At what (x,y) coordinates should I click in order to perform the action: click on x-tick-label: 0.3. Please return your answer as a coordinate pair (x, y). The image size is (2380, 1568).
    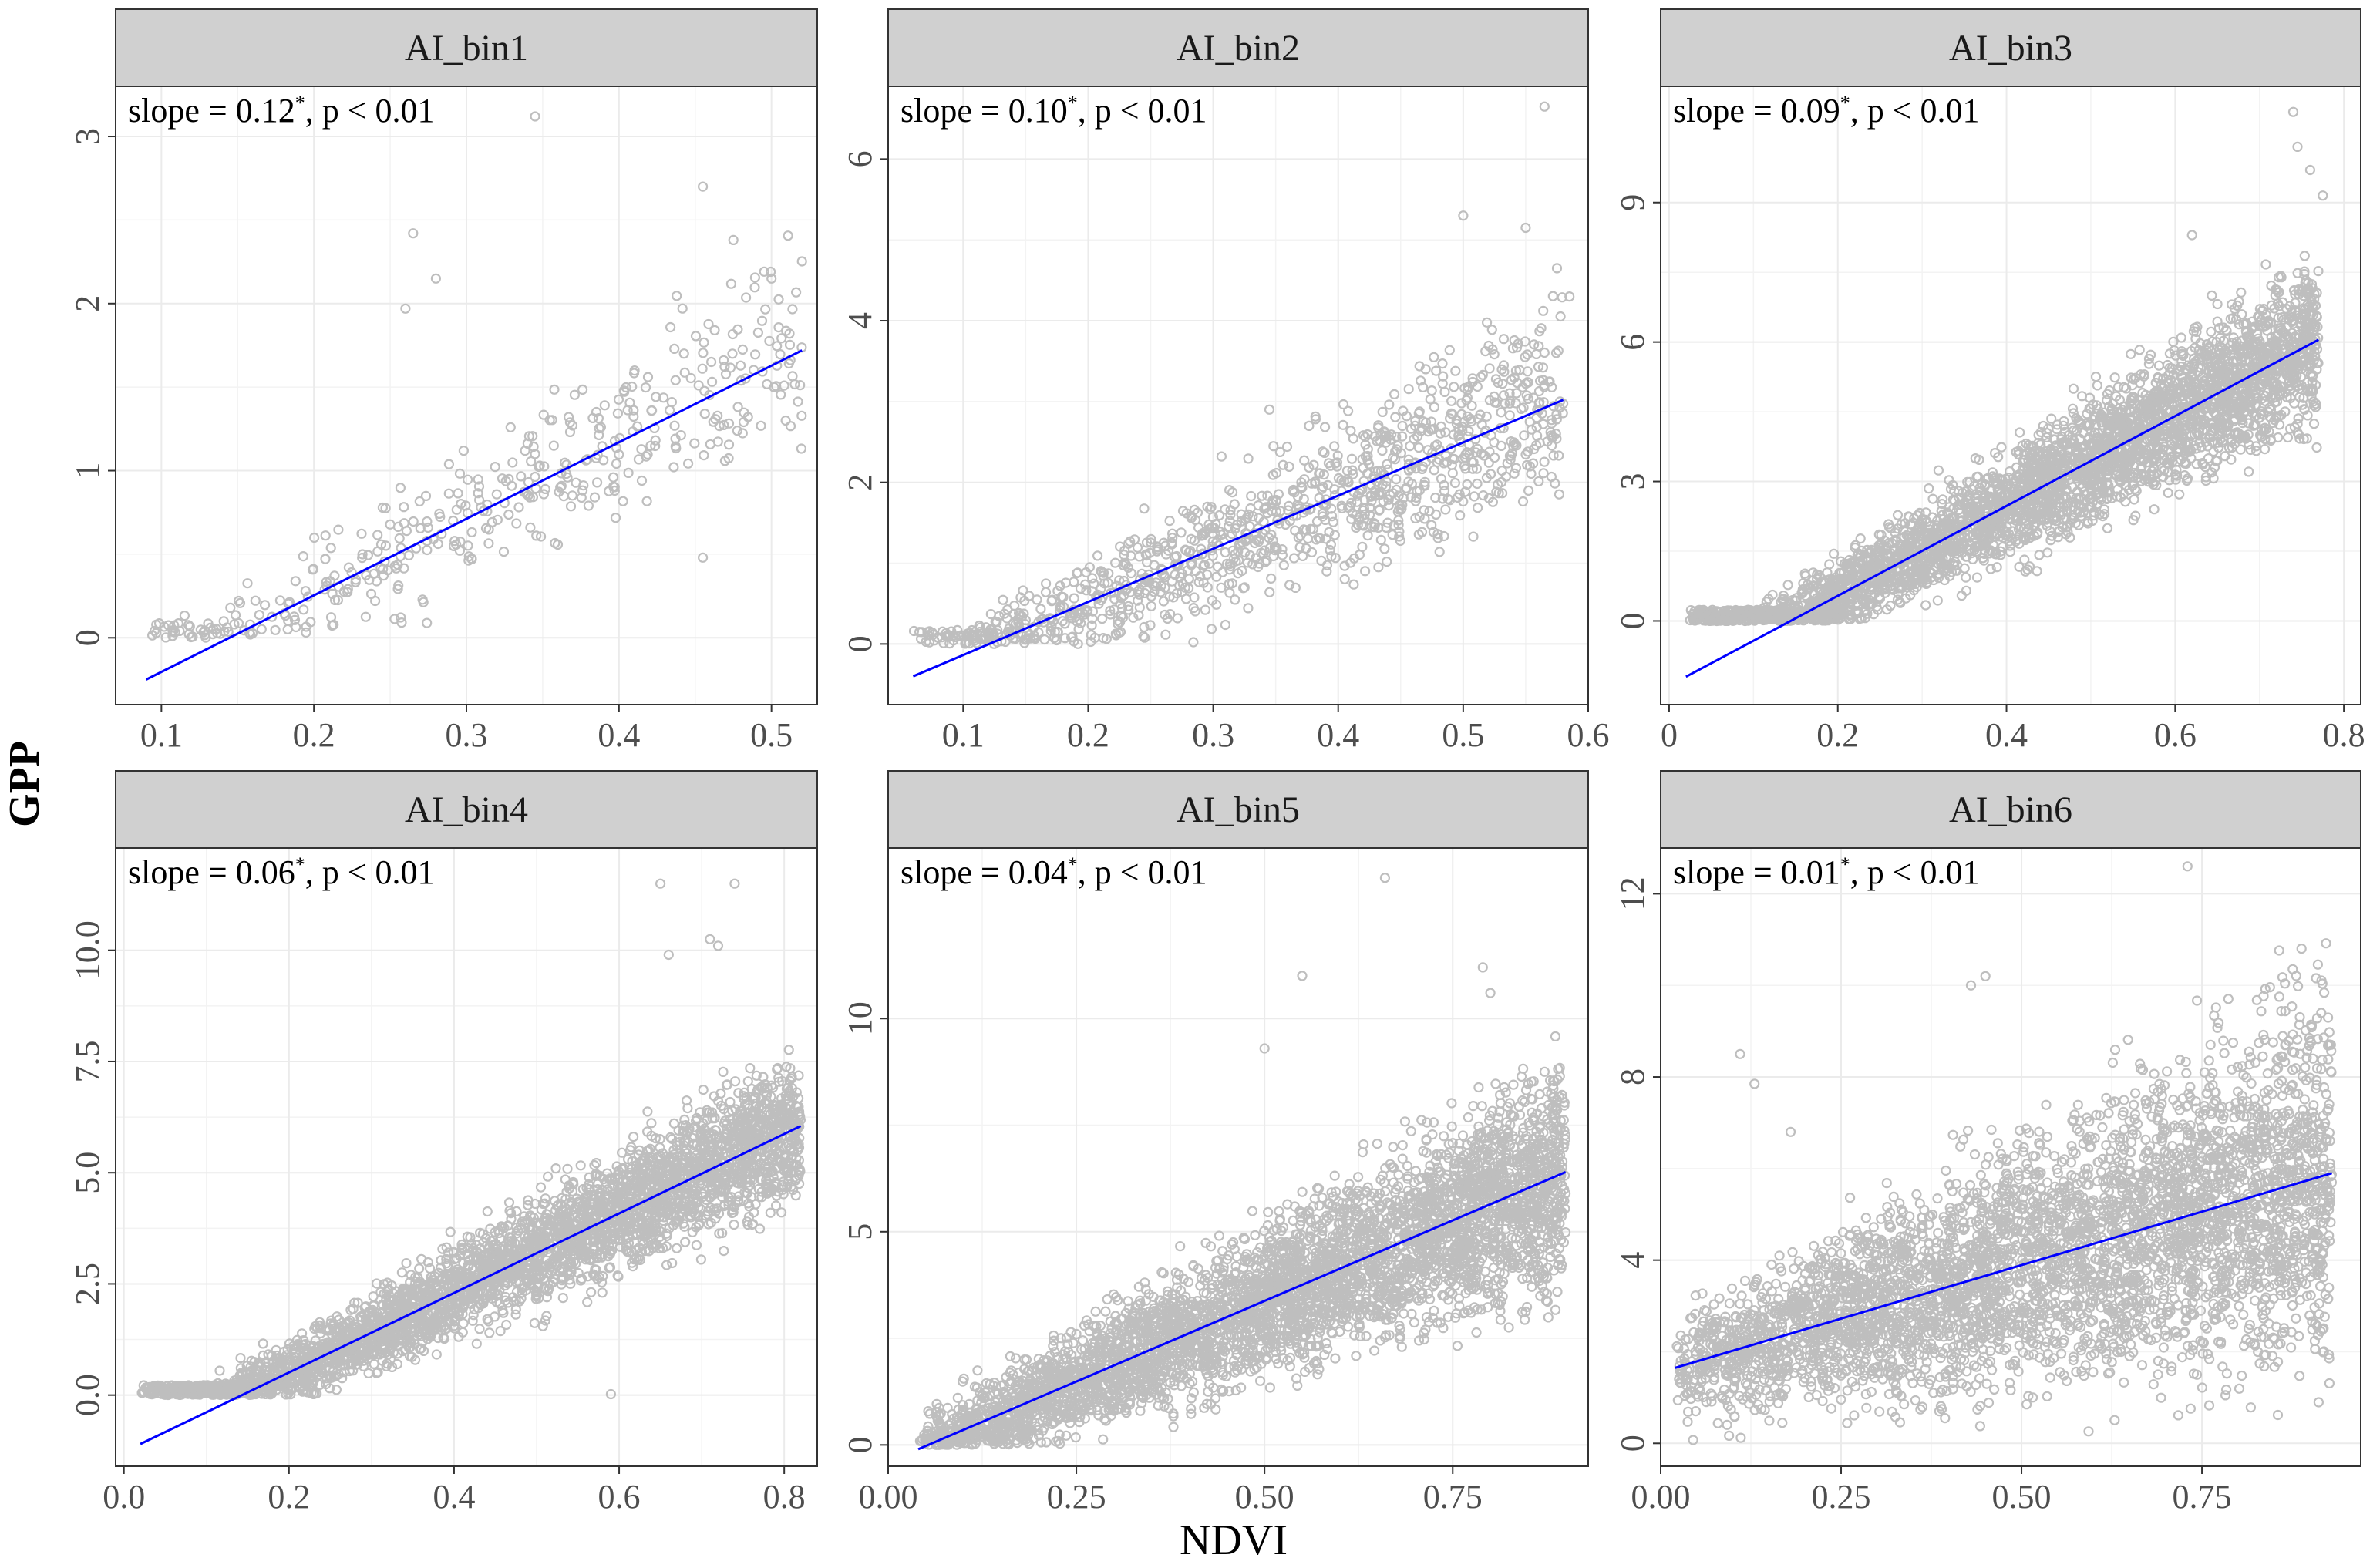
    Looking at the image, I should click on (467, 735).